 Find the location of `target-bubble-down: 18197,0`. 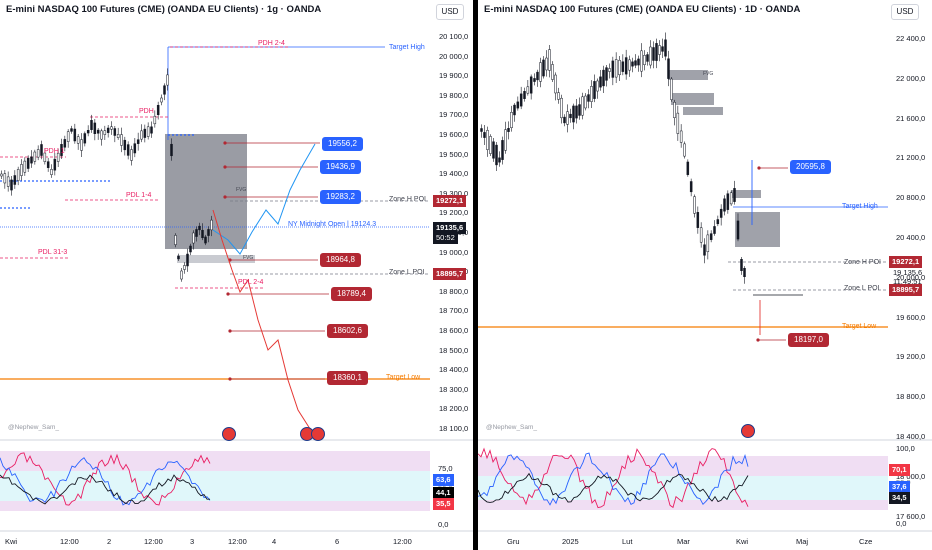

target-bubble-down: 18197,0 is located at coordinates (808, 340).